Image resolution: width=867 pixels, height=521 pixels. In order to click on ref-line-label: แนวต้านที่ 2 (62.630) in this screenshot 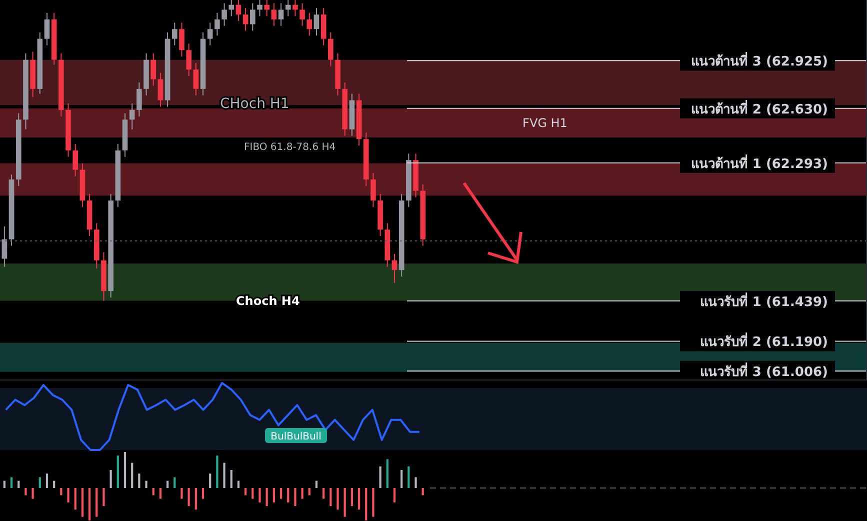, I will do `click(759, 108)`.